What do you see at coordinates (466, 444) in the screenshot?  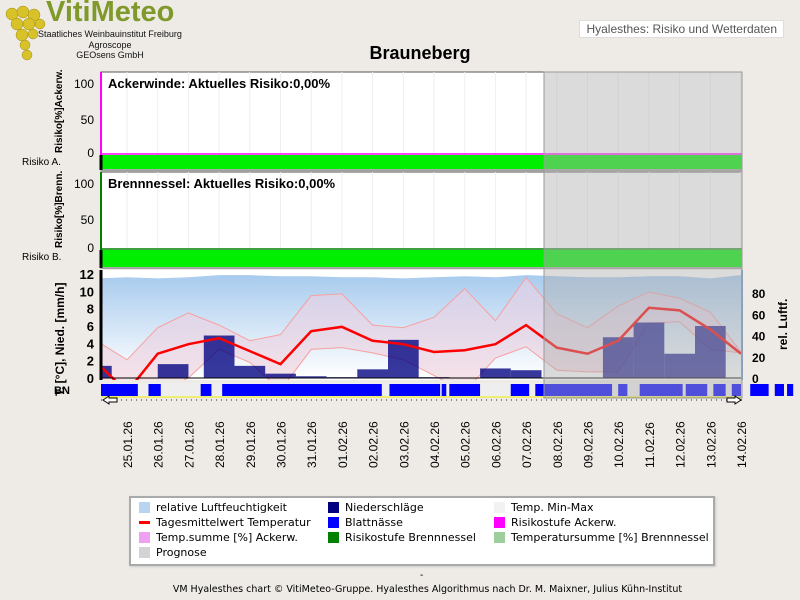 I see `x-tick-label: 05.02.26` at bounding box center [466, 444].